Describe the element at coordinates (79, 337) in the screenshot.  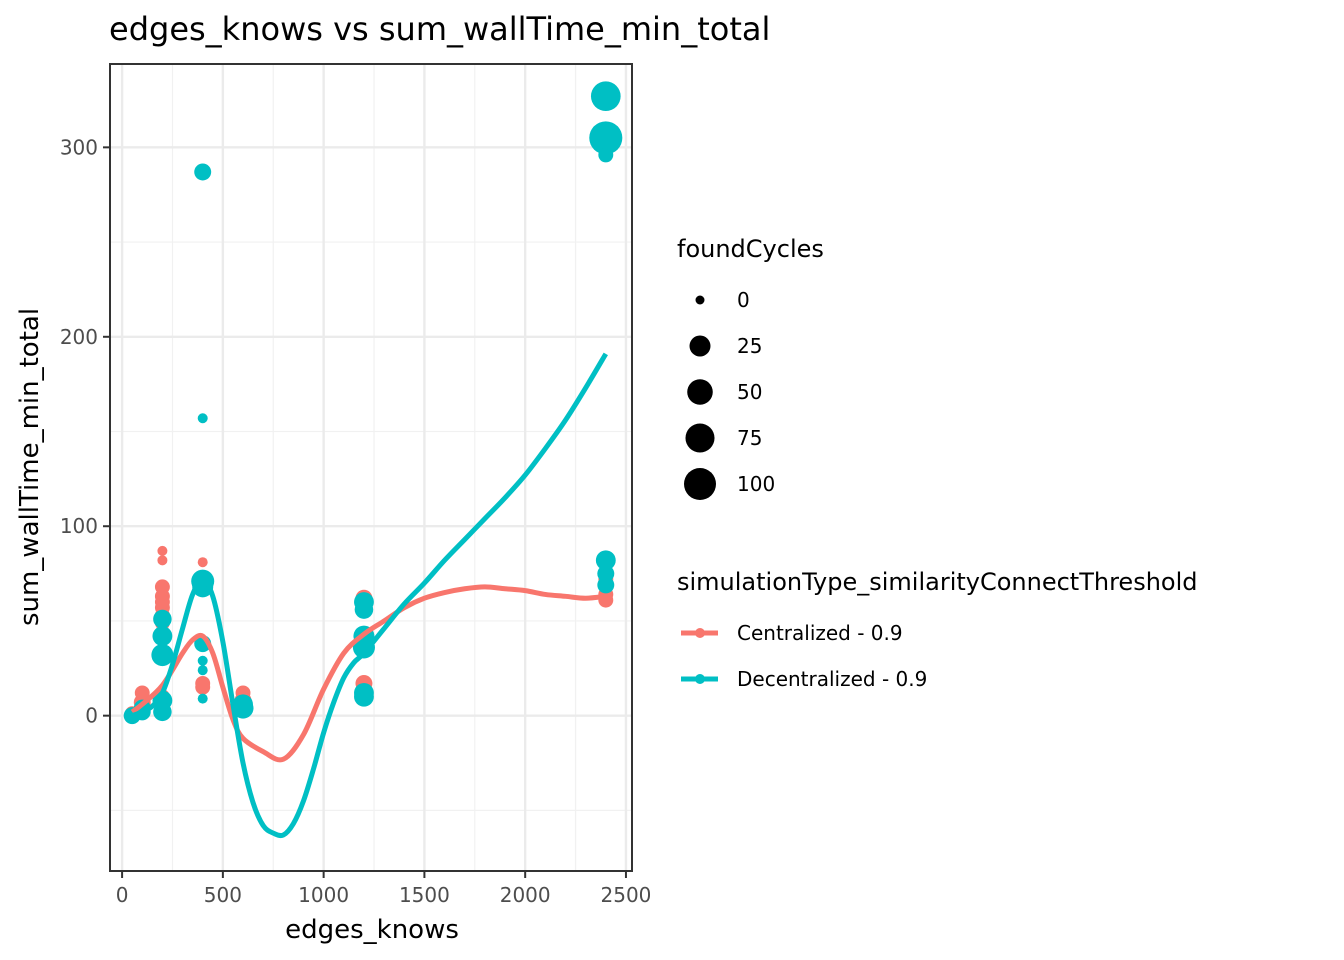
I see `y-tick-label: 200` at that location.